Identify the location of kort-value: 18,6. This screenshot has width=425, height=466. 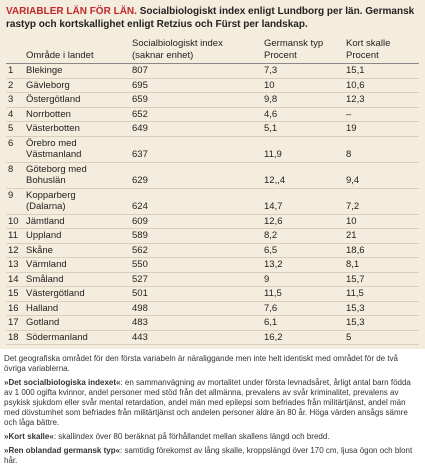
(355, 250).